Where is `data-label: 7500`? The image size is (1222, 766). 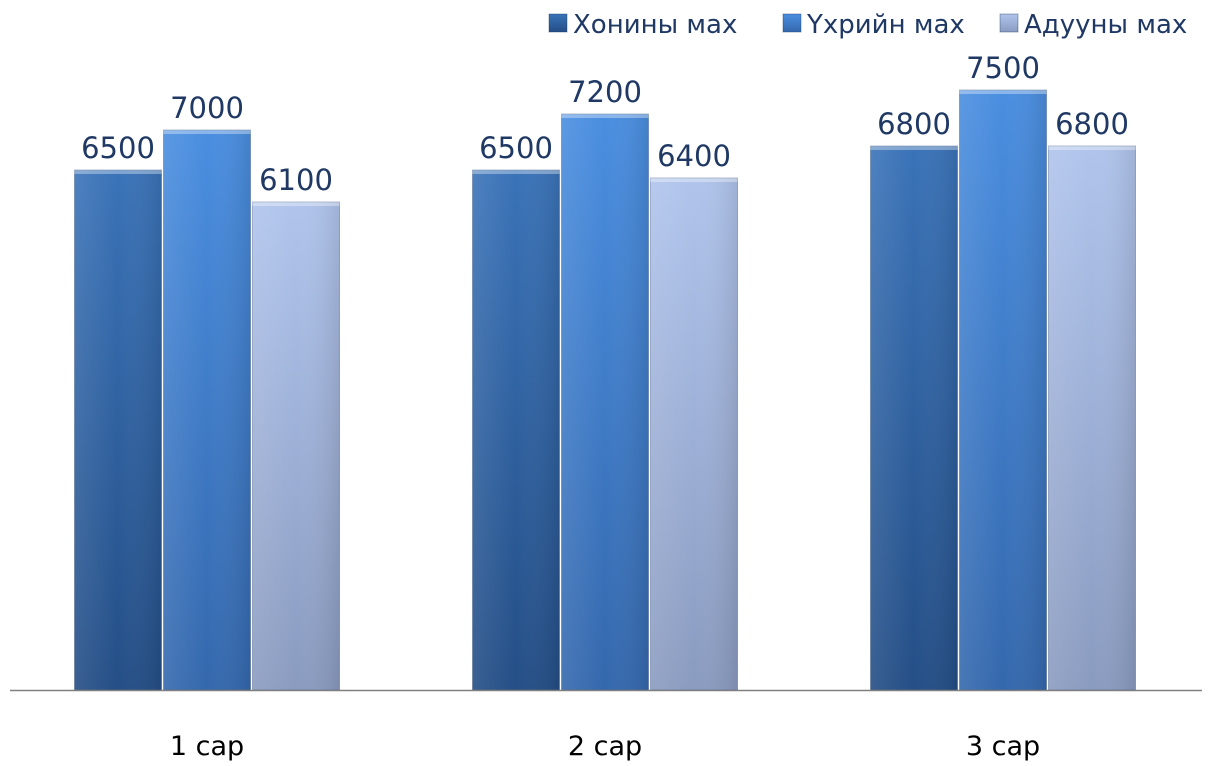 data-label: 7500 is located at coordinates (1003, 68).